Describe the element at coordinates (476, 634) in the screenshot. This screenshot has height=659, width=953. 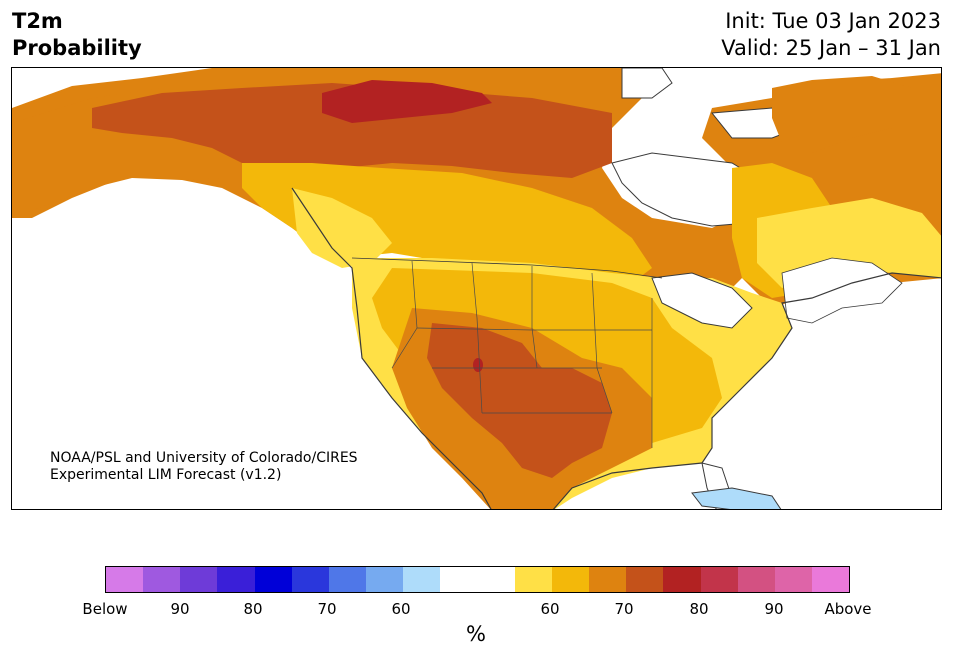
I see `colorbar-unit: %` at that location.